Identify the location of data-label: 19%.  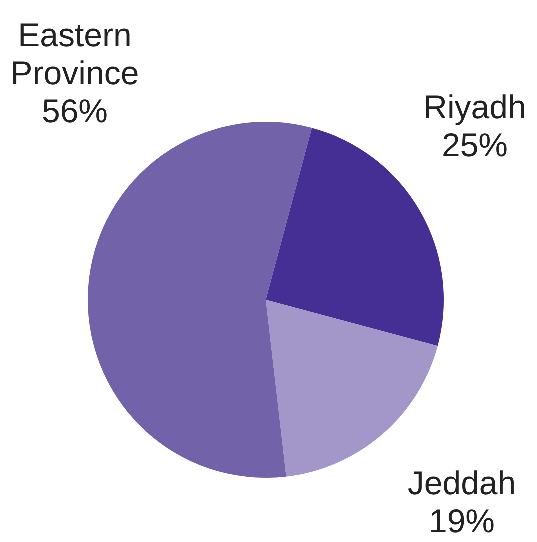
(462, 521).